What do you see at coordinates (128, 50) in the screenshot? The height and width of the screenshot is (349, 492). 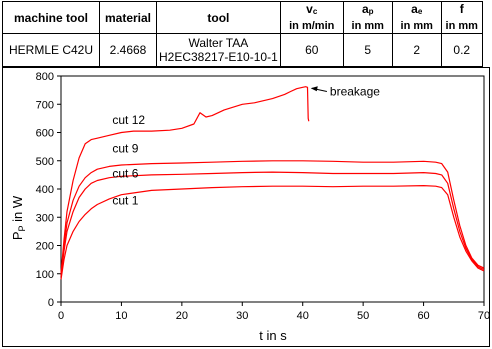 I see `cell-material: 2.4668` at bounding box center [128, 50].